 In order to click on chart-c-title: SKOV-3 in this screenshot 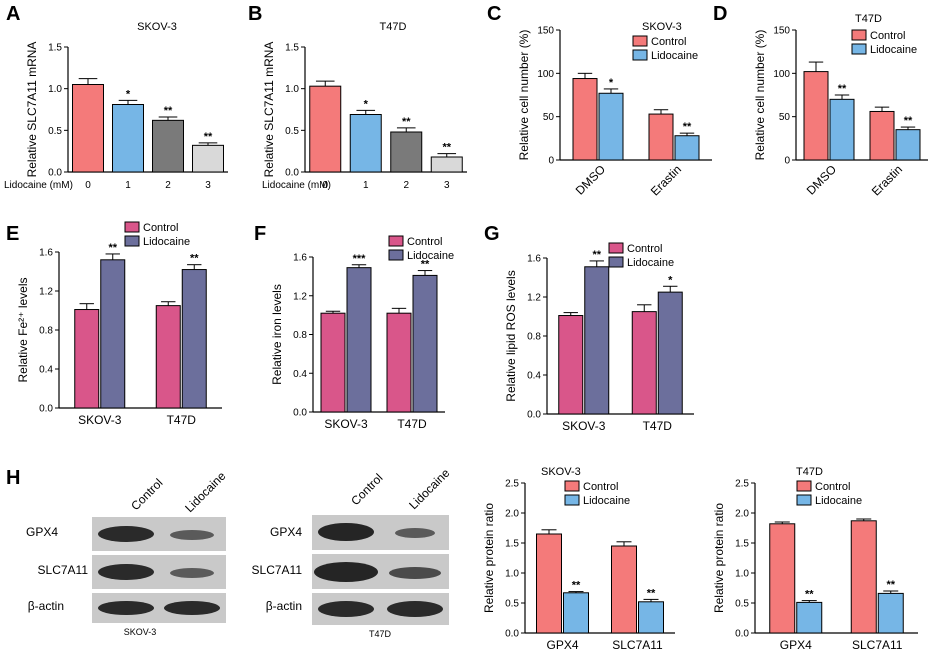, I will do `click(662, 27)`.